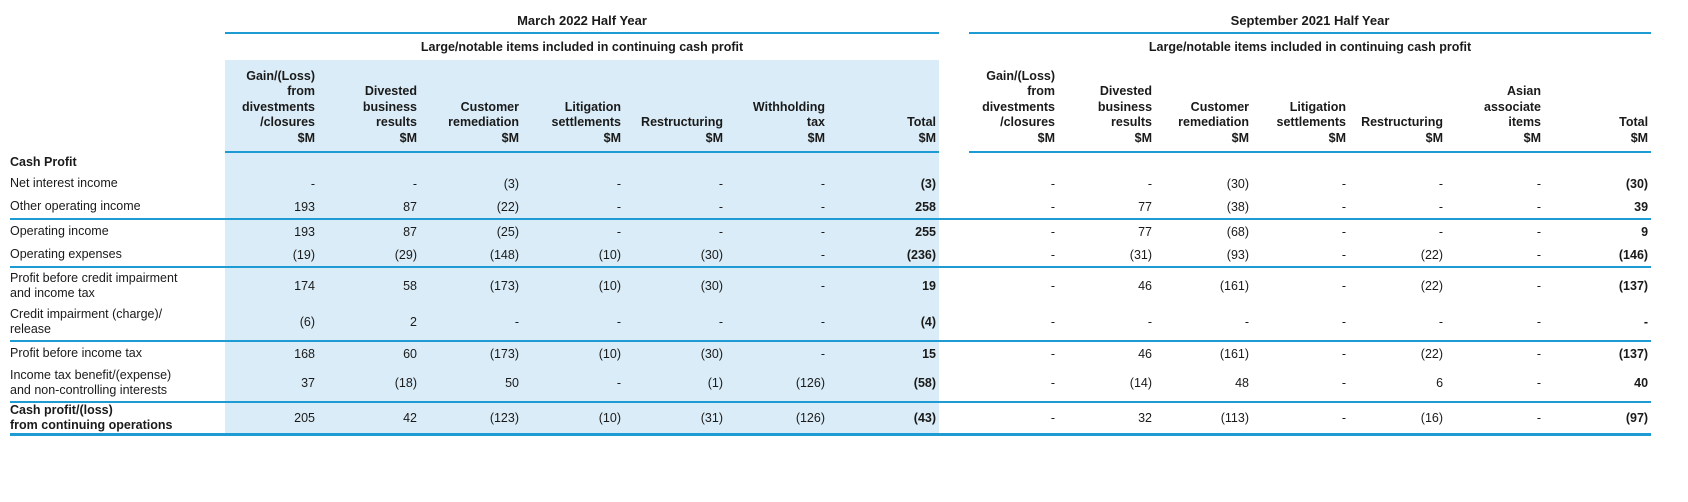 The image size is (1688, 502). I want to click on data-cell: 6, so click(1407, 384).